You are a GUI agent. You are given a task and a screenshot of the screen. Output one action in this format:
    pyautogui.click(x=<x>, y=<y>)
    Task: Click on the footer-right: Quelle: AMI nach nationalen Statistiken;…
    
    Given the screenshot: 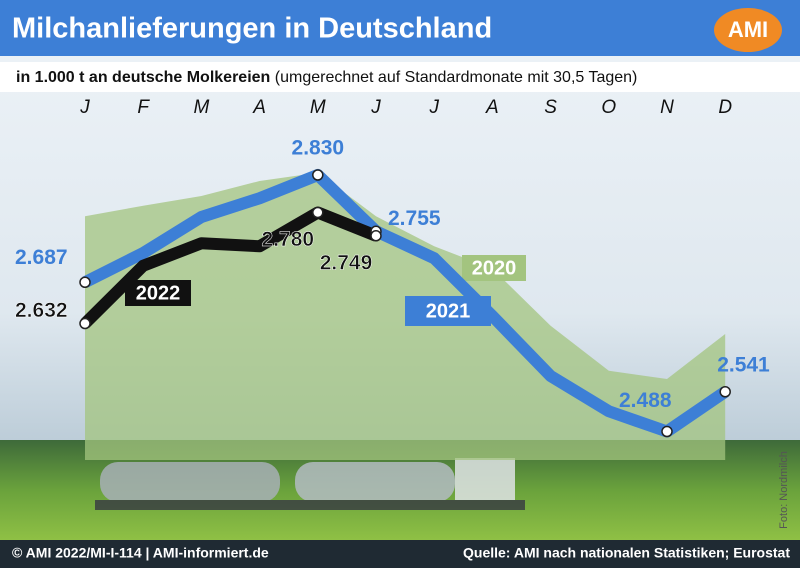 What is the action you would take?
    pyautogui.click(x=626, y=553)
    